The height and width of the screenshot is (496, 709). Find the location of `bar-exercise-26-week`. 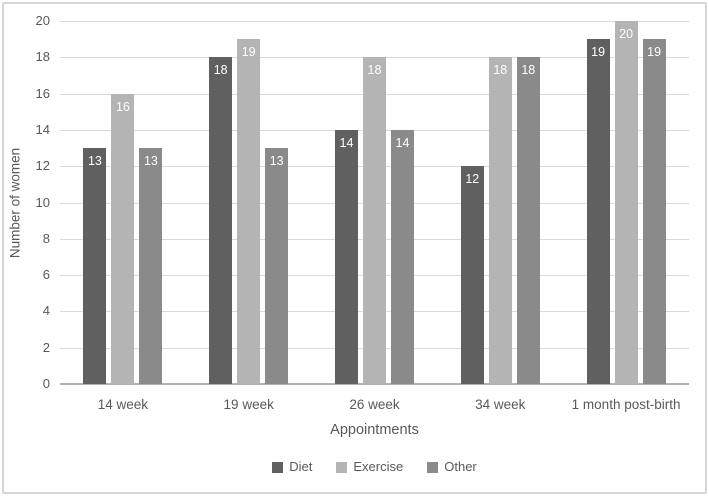

bar-exercise-26-week is located at coordinates (374, 220).